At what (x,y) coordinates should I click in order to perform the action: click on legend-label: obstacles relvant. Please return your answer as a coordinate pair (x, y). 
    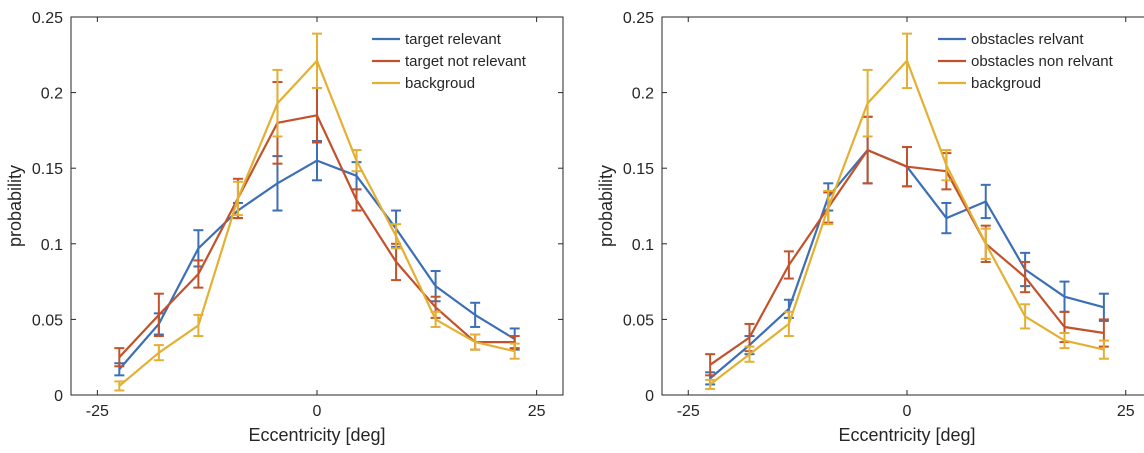
    Looking at the image, I should click on (1027, 39).